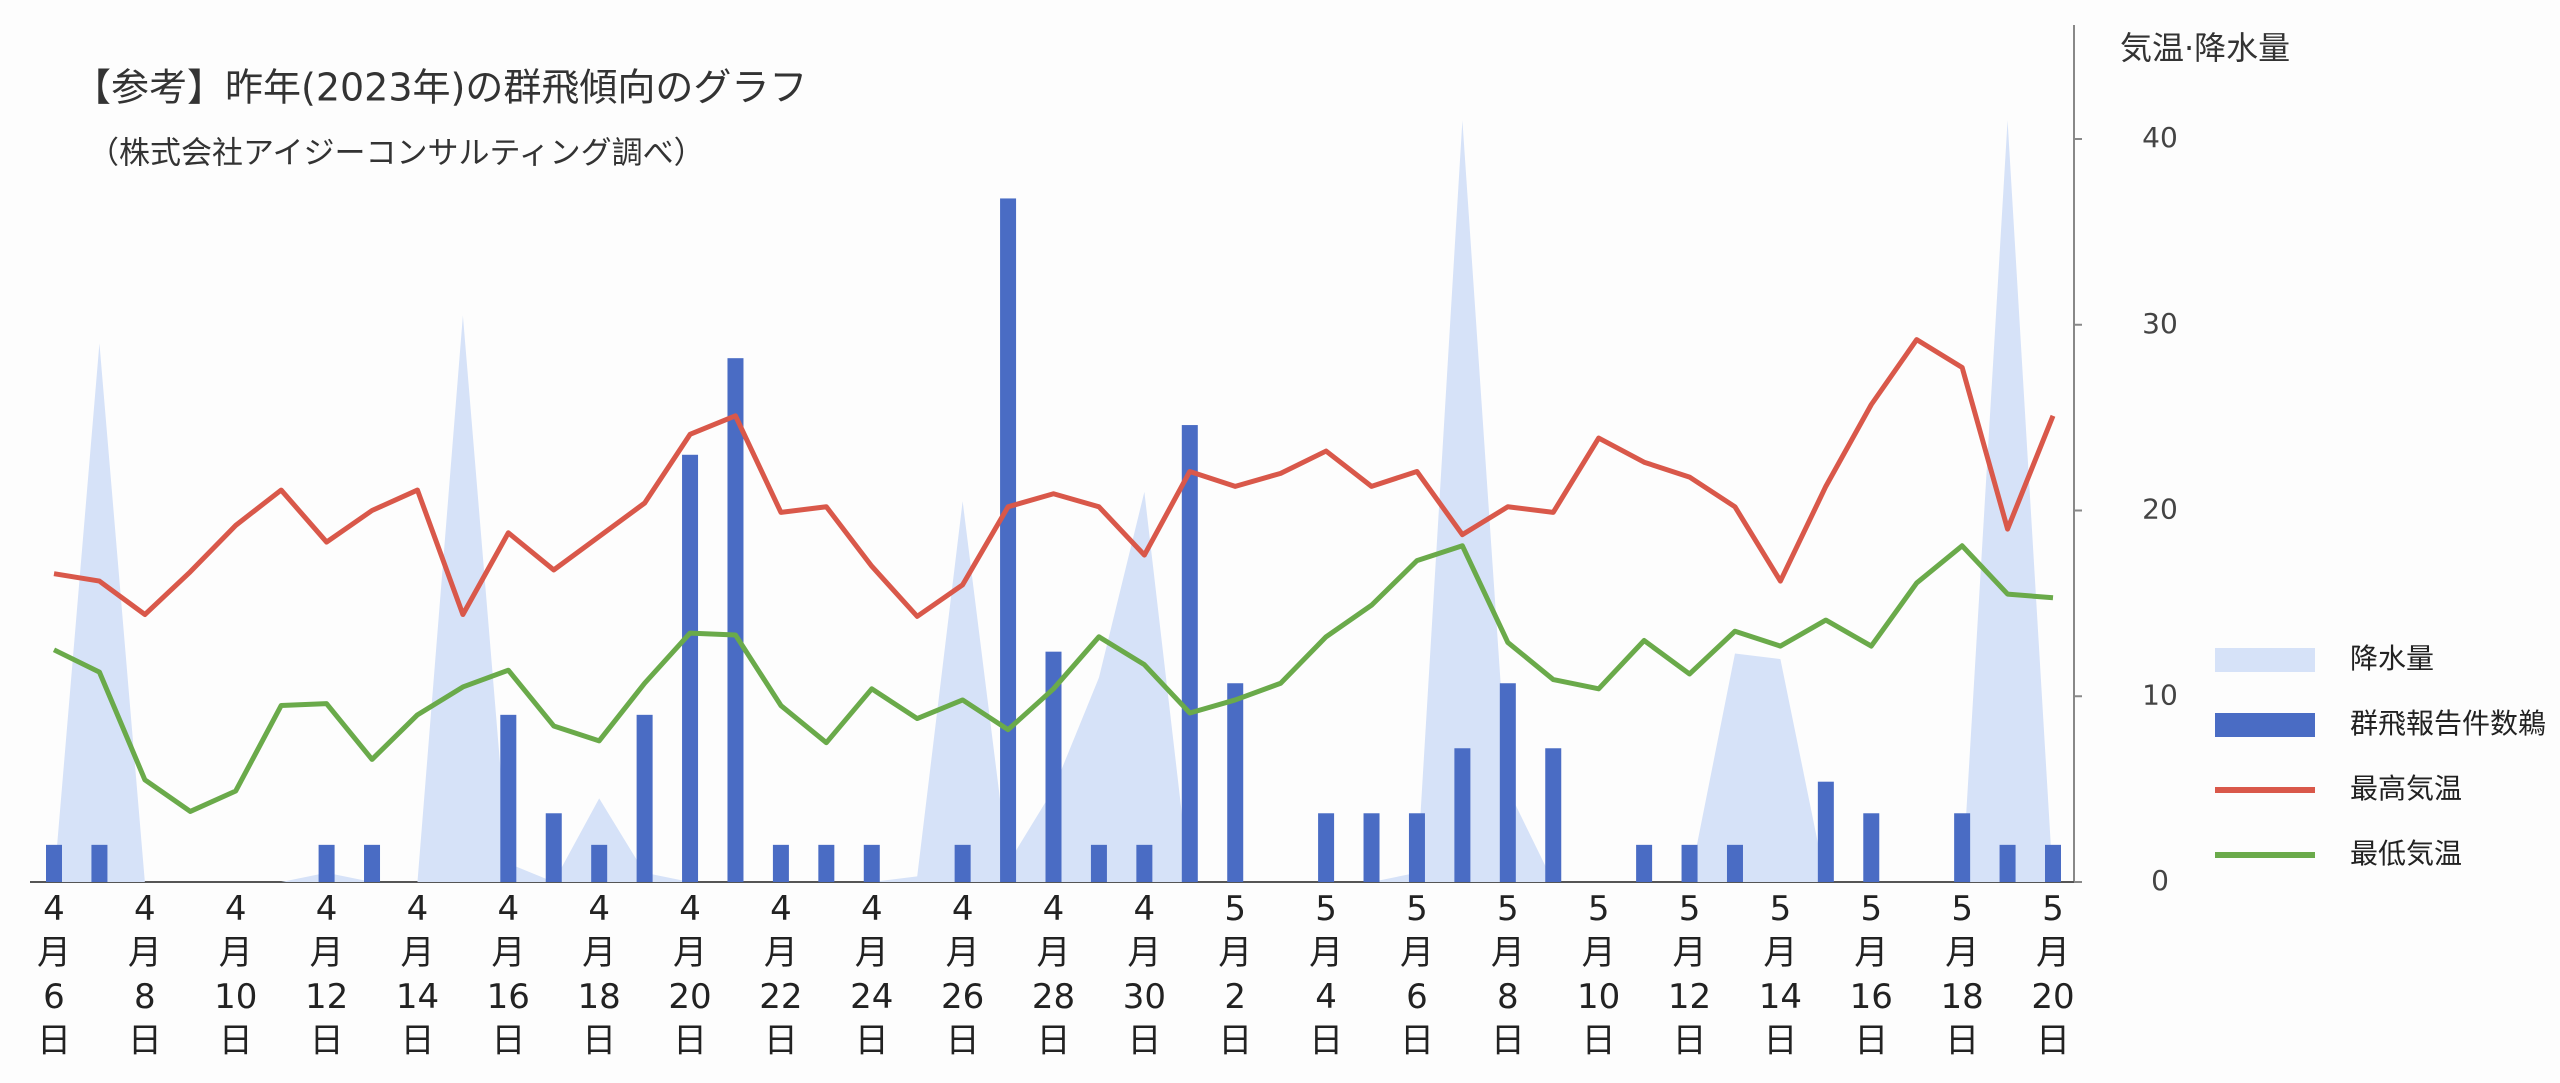  Describe the element at coordinates (689, 975) in the screenshot. I see `x-tick-label: 4 月 20 日` at that location.